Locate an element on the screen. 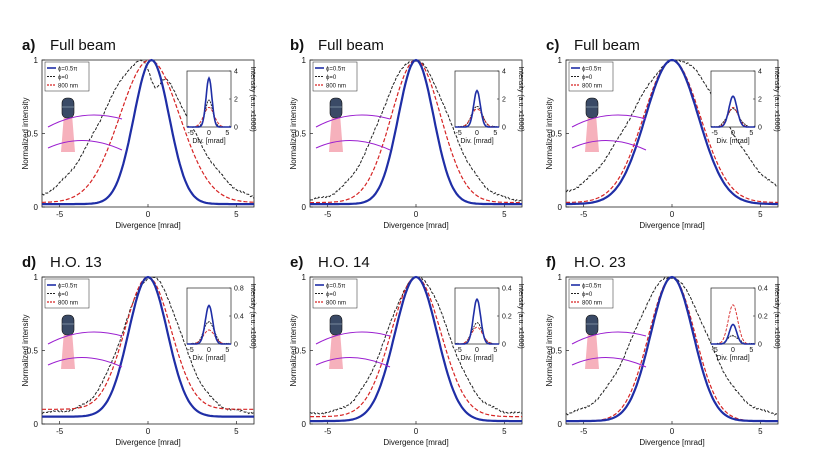 The width and height of the screenshot is (830, 472). panel-label: f) is located at coordinates (551, 262).